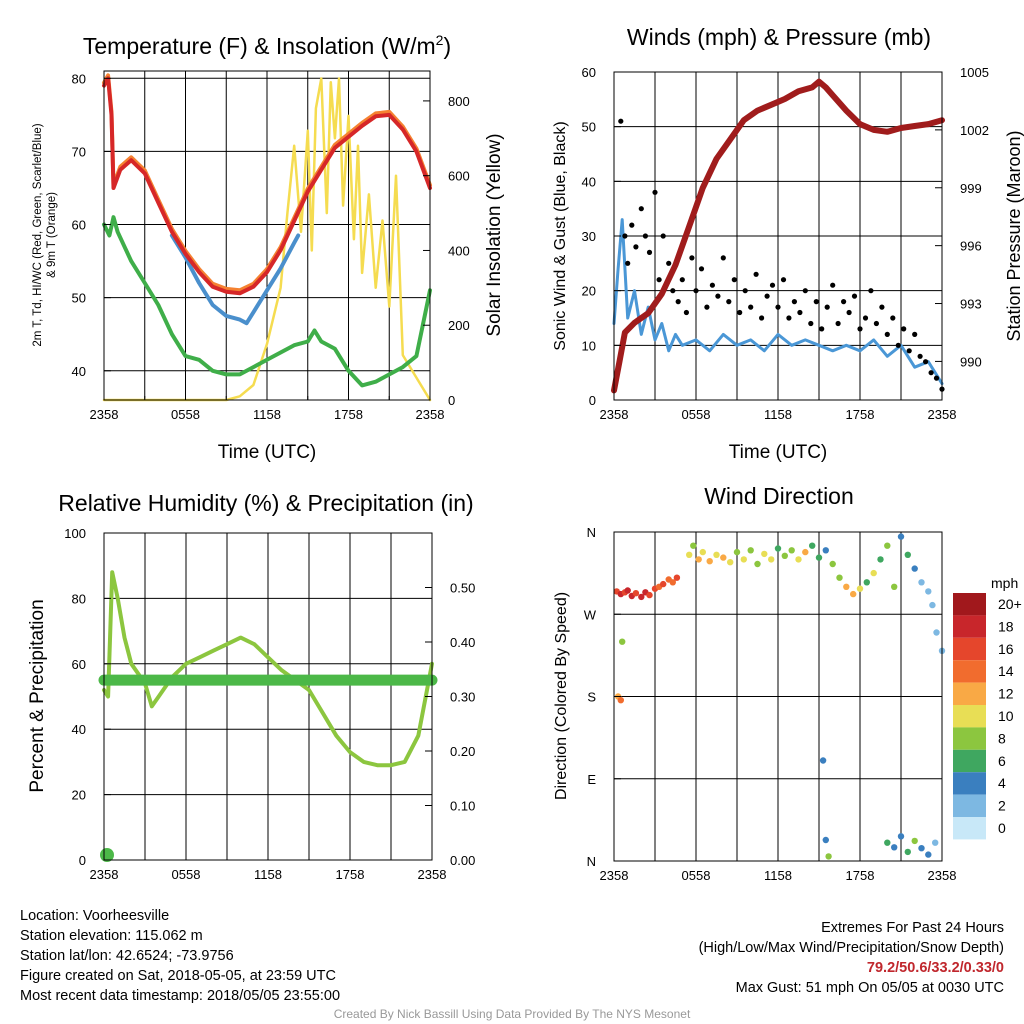  Describe the element at coordinates (462, 697) in the screenshot. I see `humidity-y2-tick-label: 0.30` at that location.